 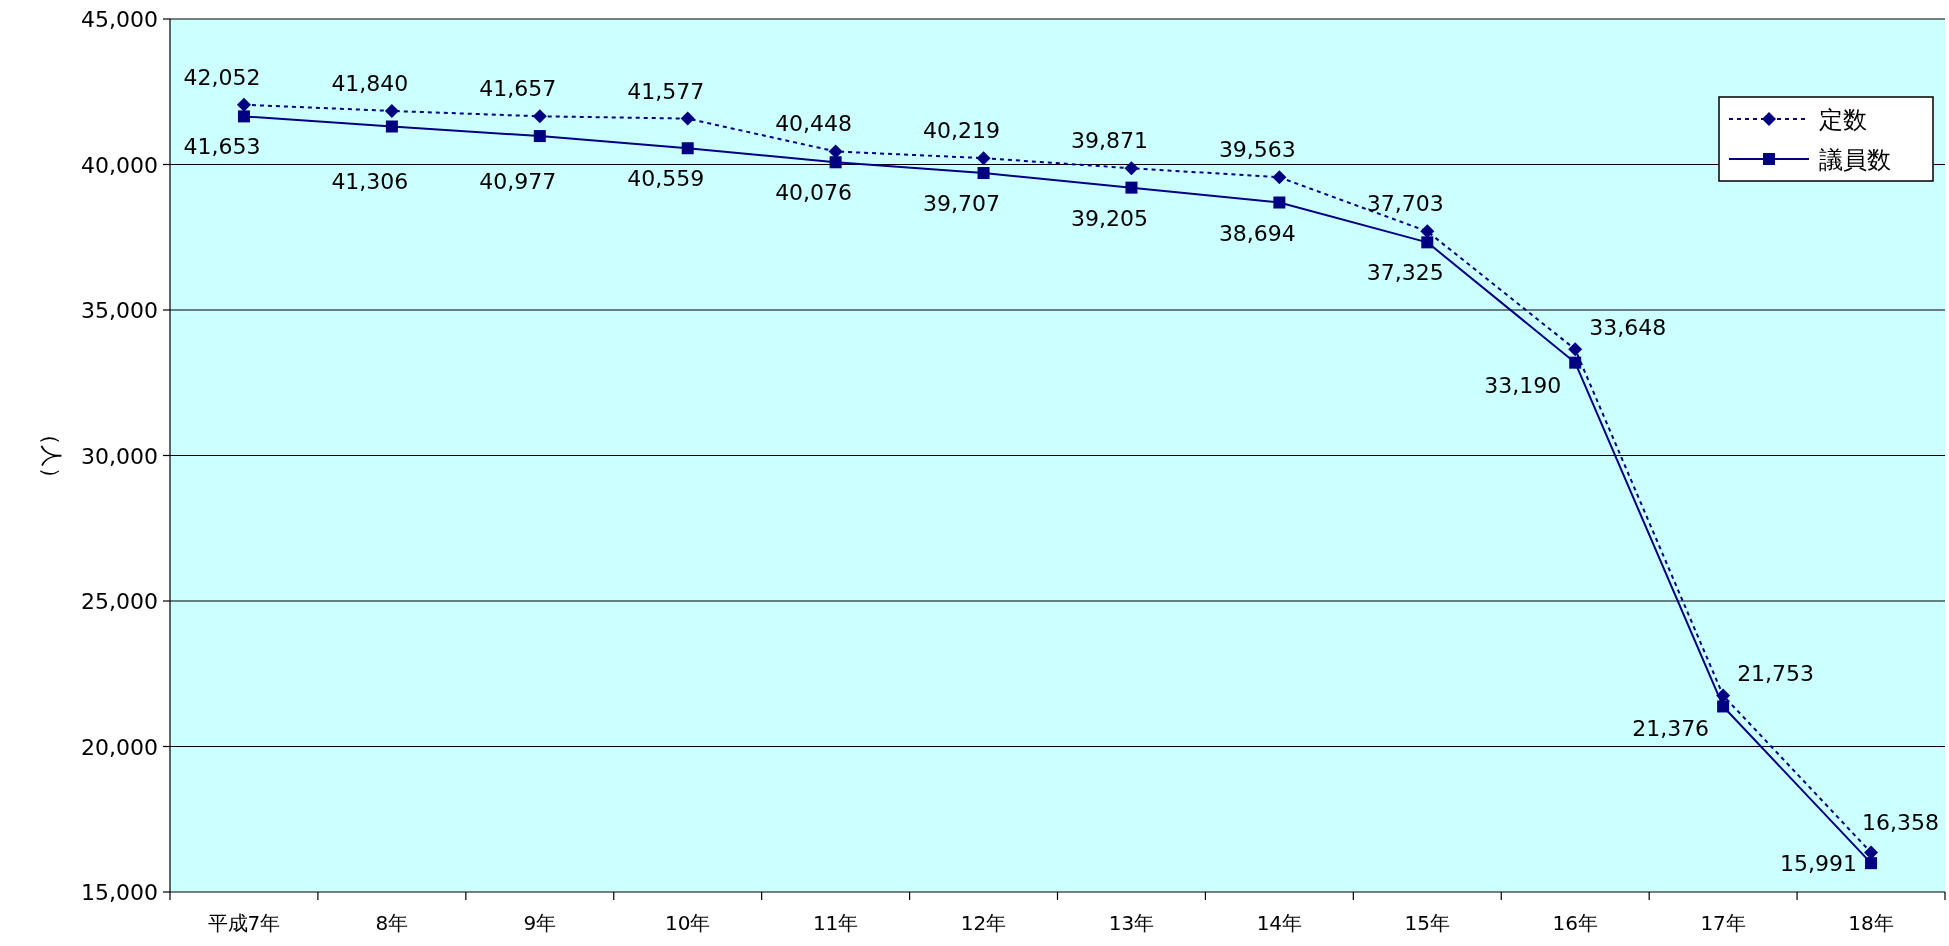 What do you see at coordinates (814, 124) in the screenshot?
I see `data-label: 40,448` at bounding box center [814, 124].